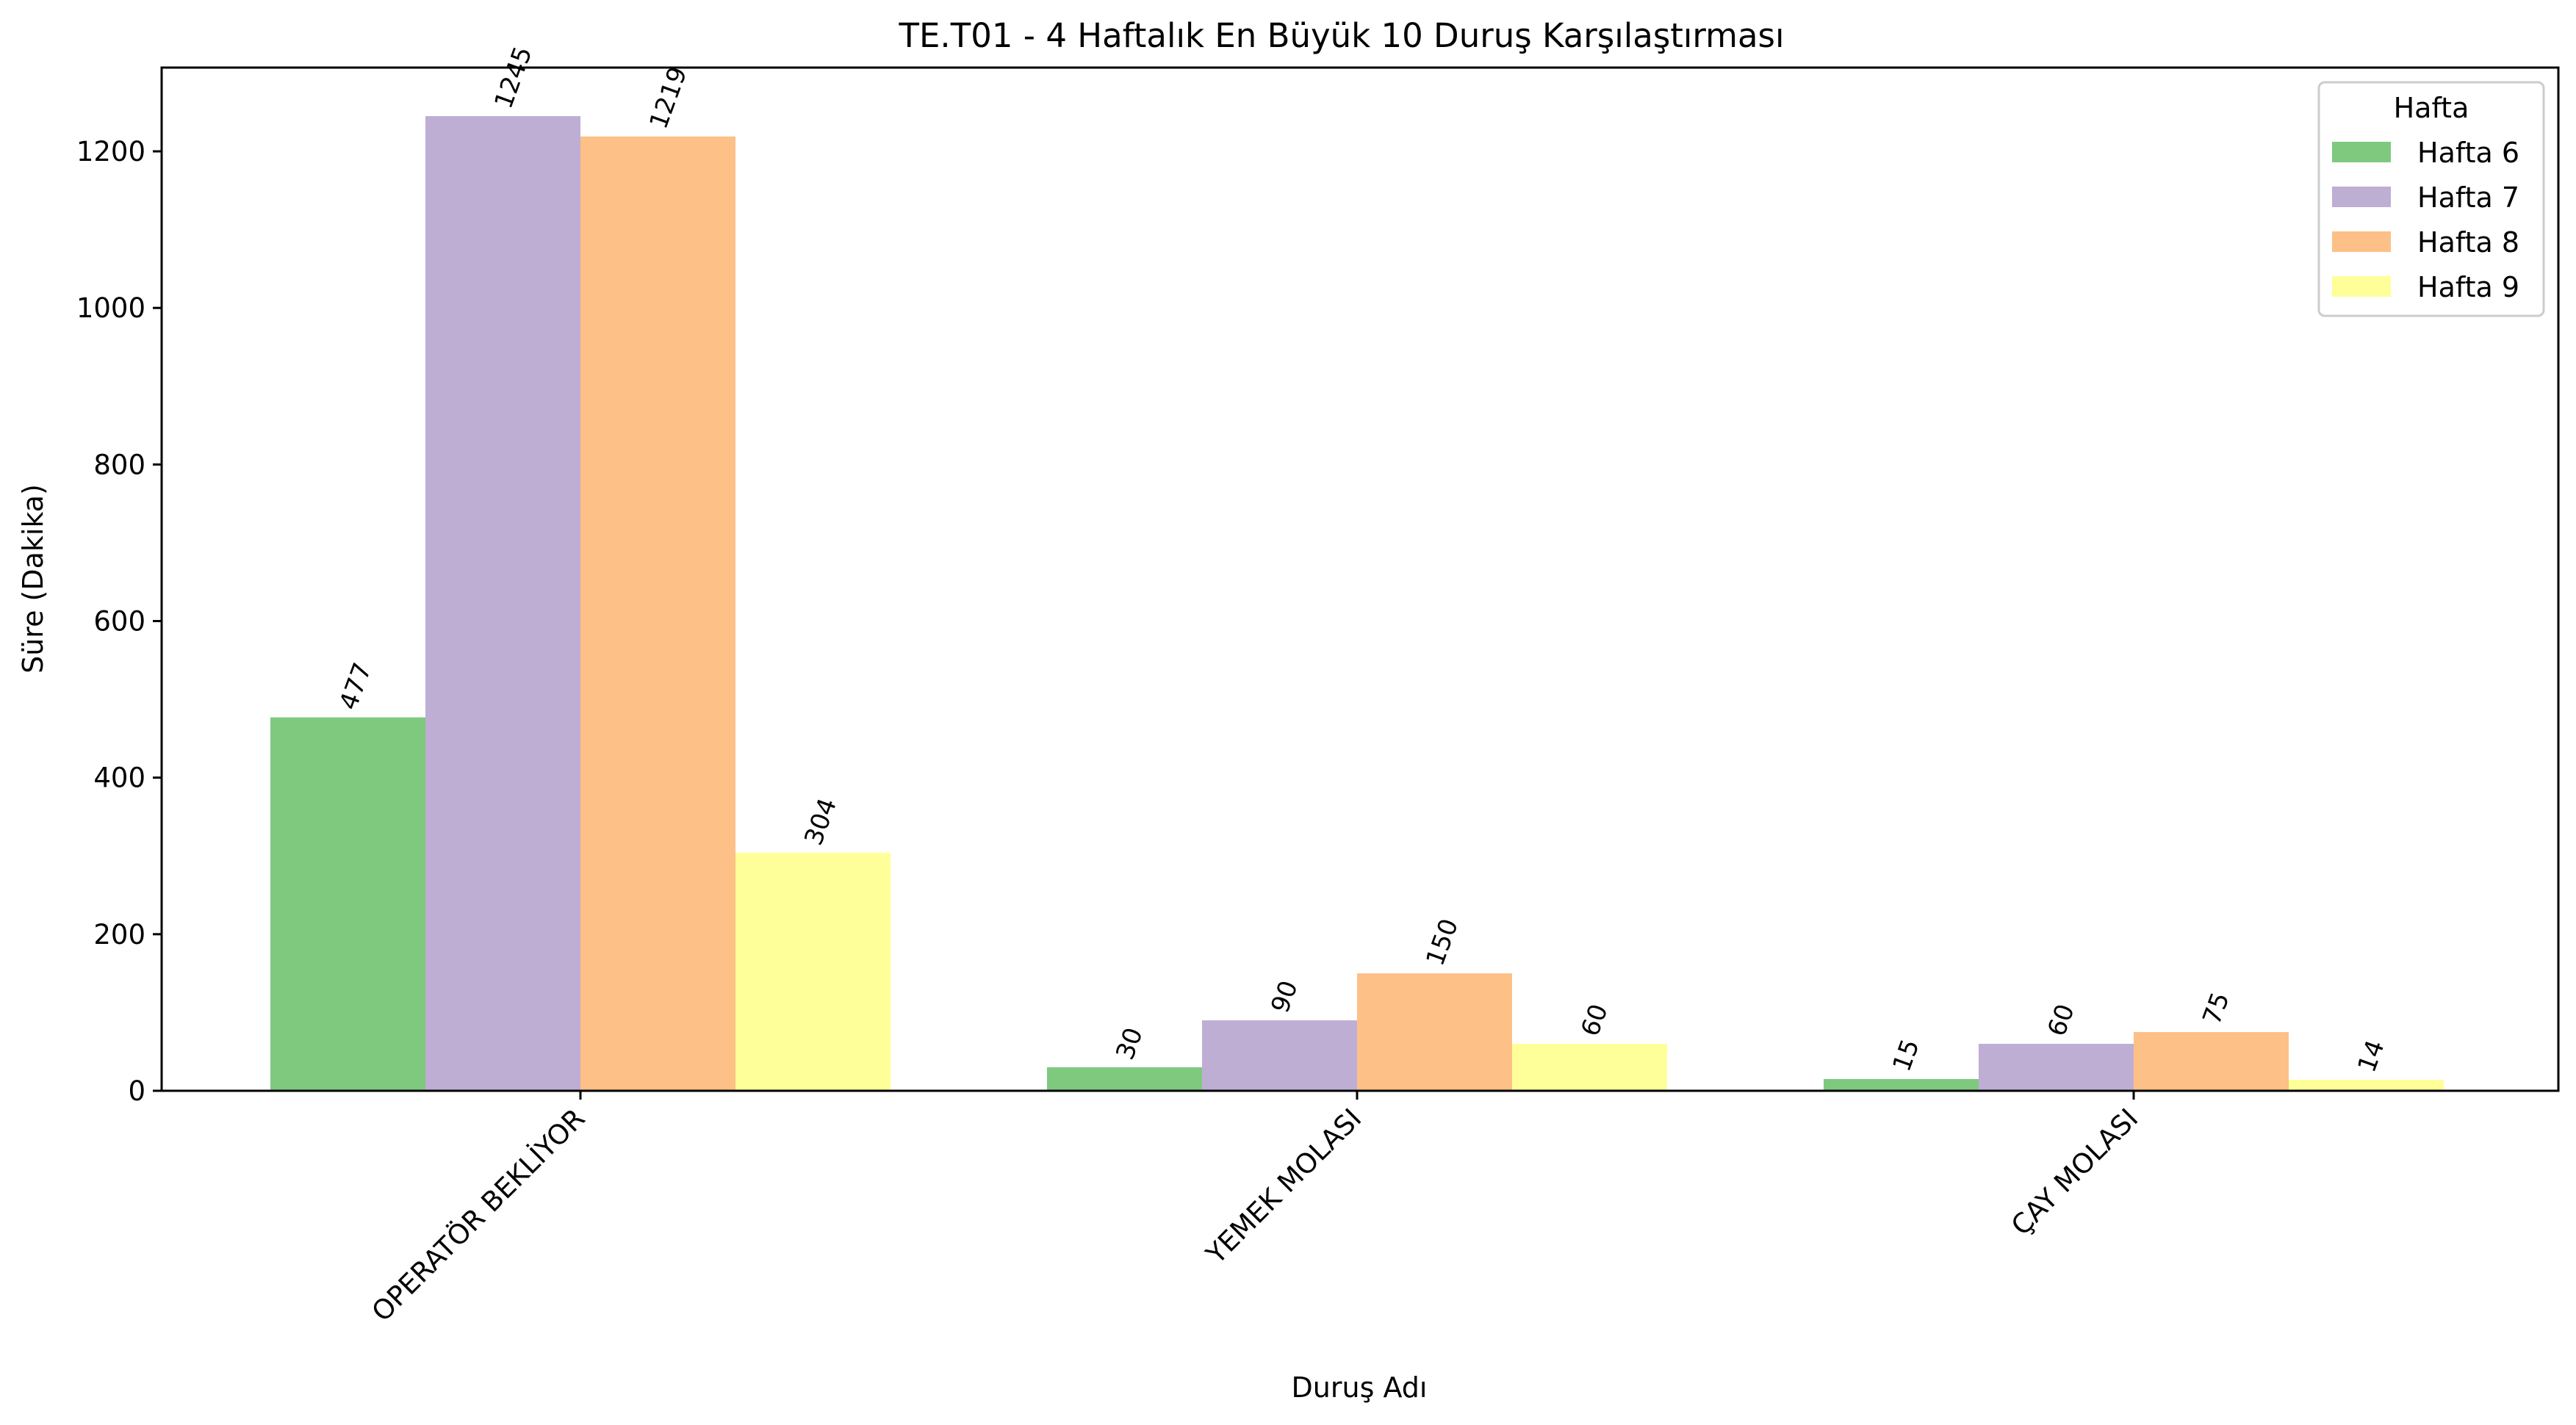  I want to click on bar-value-label: 150, so click(1442, 943).